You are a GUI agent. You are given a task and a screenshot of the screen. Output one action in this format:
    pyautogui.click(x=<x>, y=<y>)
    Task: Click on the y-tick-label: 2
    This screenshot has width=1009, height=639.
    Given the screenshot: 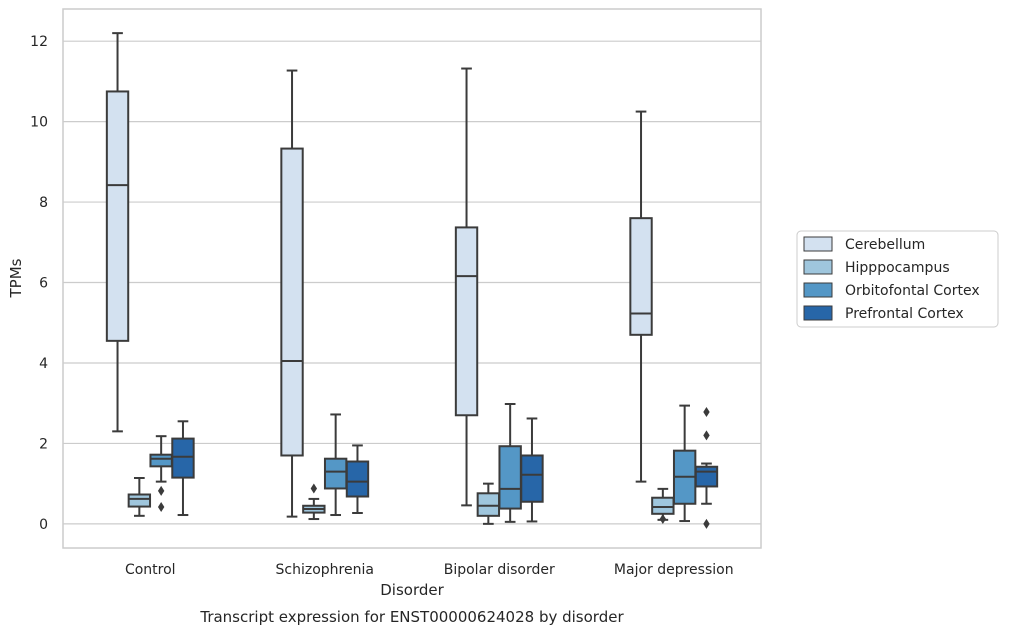 What is the action you would take?
    pyautogui.click(x=43, y=444)
    